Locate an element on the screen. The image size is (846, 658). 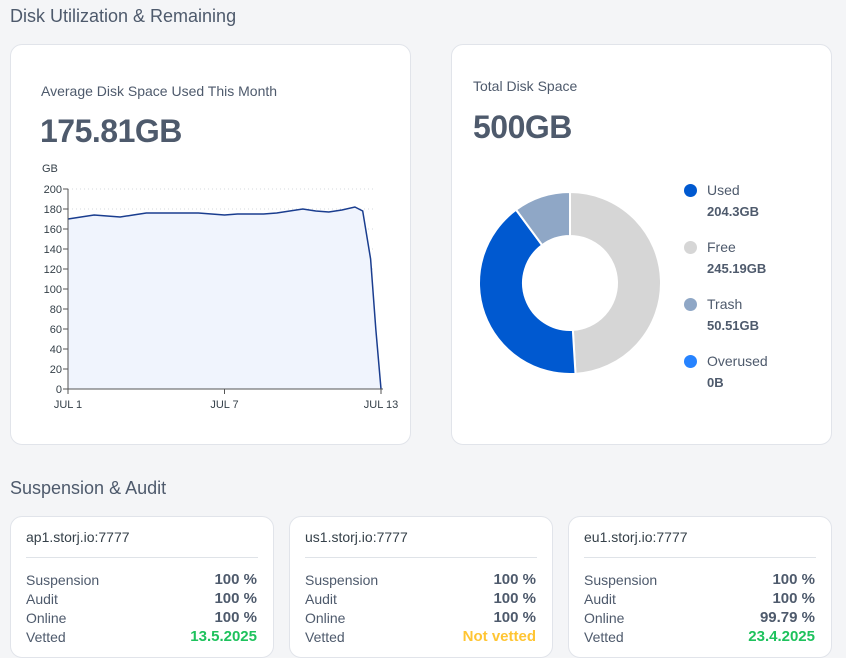
y-tick-label: 0 is located at coordinates (59, 390).